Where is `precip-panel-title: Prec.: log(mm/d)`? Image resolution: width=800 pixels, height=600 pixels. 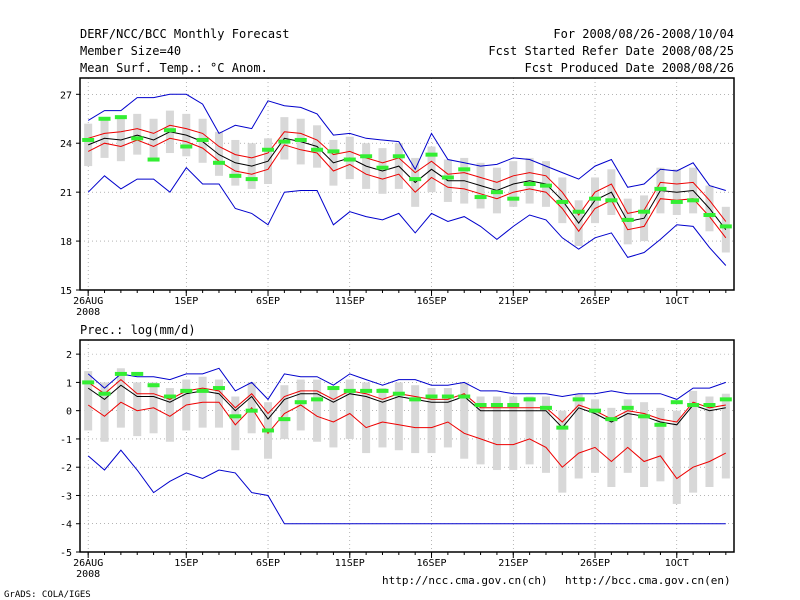 precip-panel-title: Prec.: log(mm/d) is located at coordinates (138, 330).